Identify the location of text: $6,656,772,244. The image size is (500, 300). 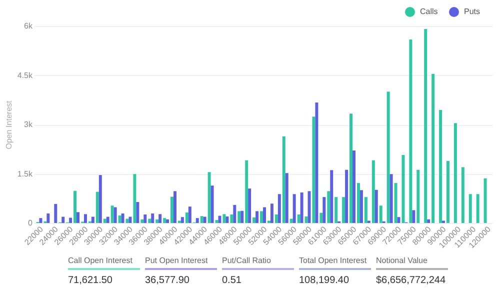
(411, 280).